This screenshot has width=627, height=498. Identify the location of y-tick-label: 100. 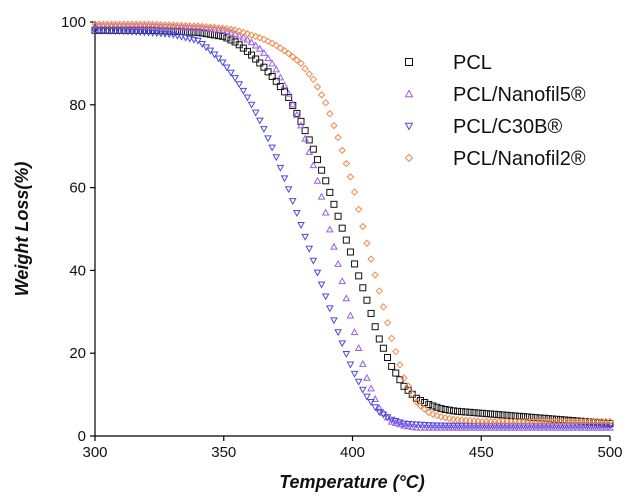
(73, 22).